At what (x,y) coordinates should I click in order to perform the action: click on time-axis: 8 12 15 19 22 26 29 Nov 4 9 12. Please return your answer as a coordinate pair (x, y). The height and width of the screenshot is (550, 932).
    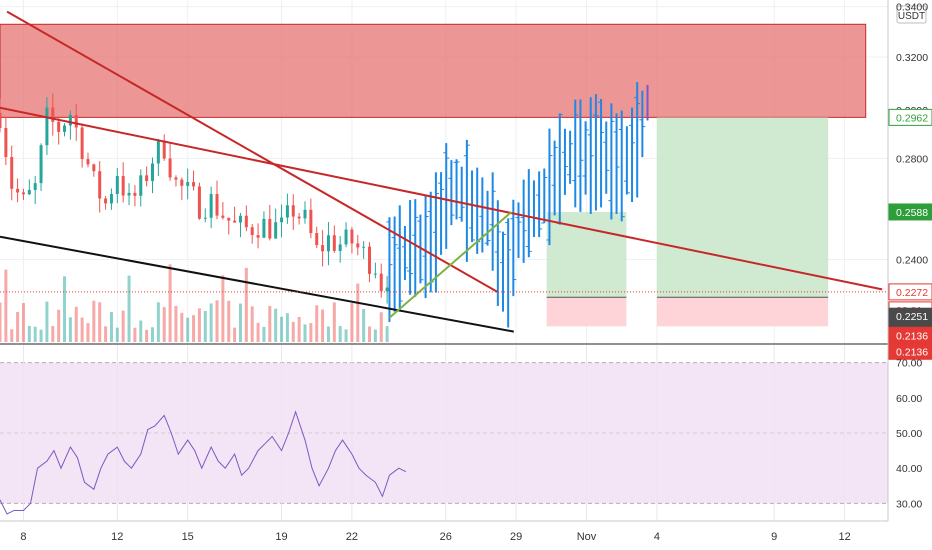
    Looking at the image, I should click on (444, 531).